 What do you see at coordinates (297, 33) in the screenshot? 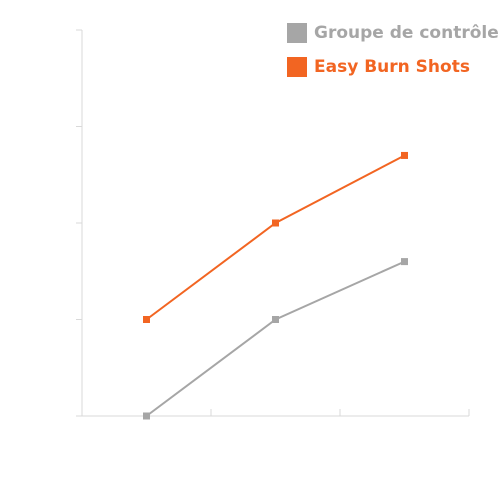
I see `legend-swatch-control` at bounding box center [297, 33].